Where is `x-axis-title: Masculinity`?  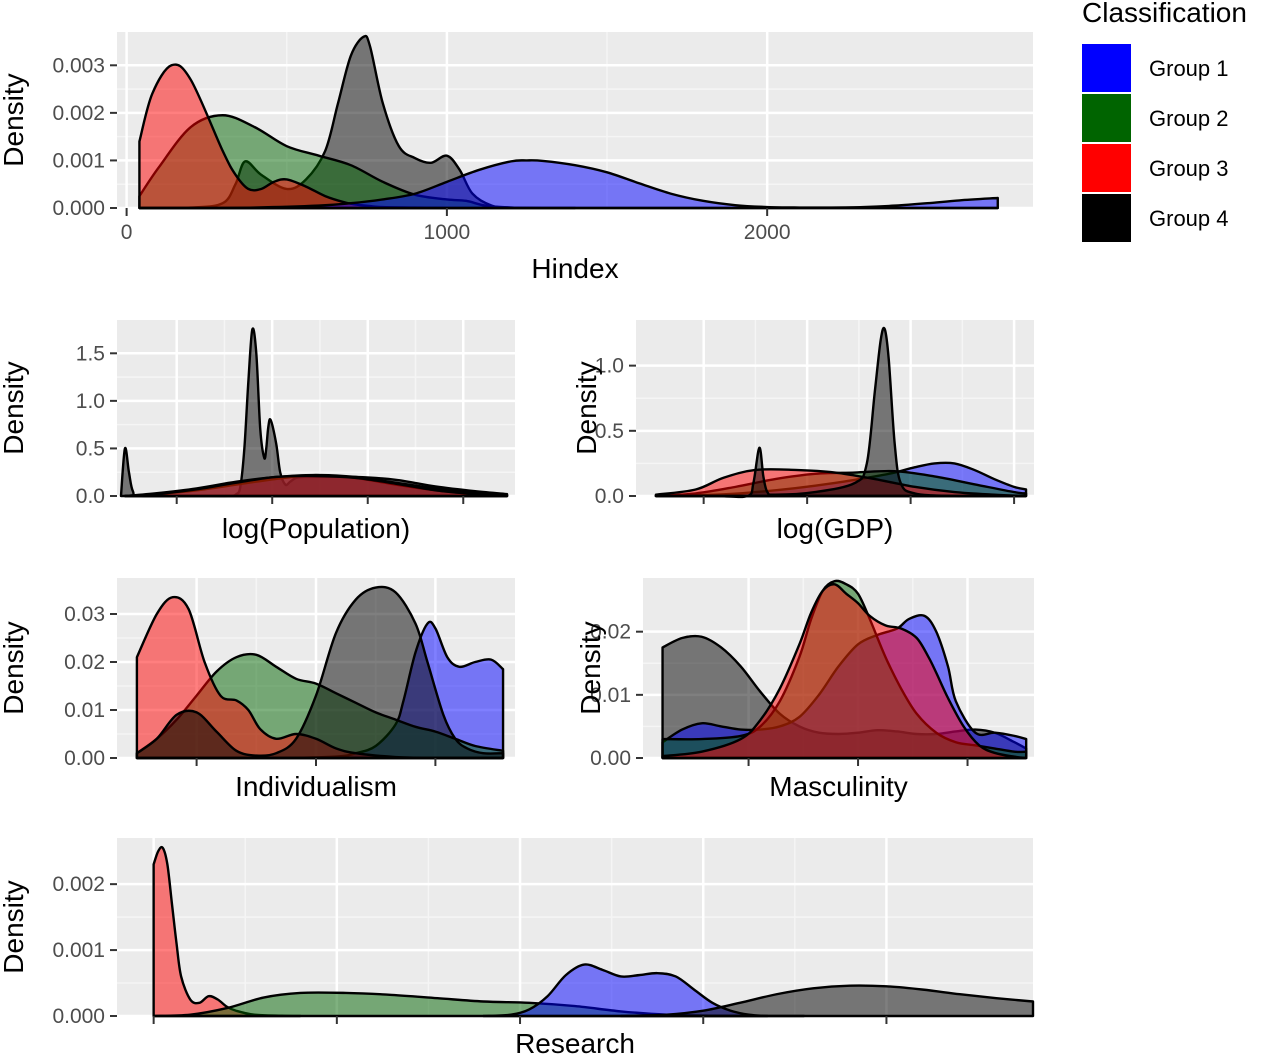 x-axis-title: Masculinity is located at coordinates (838, 786).